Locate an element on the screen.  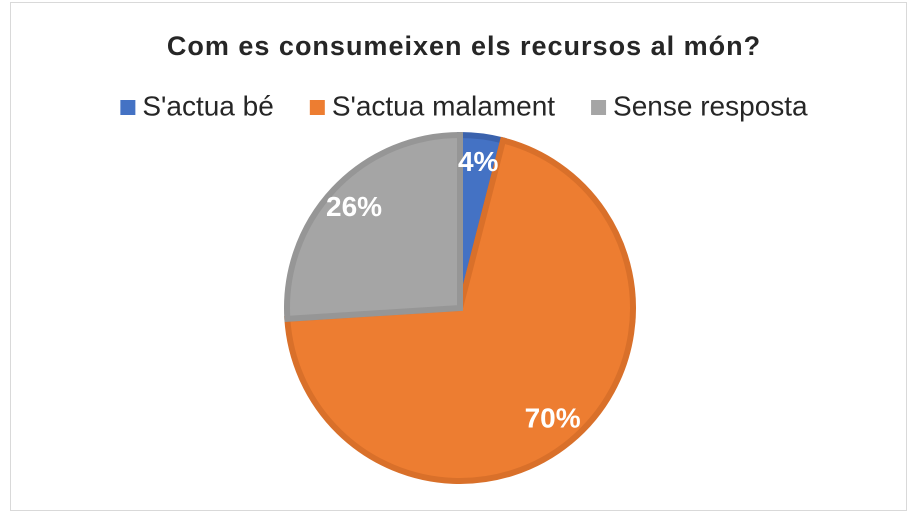
legend-label: S'actua bé is located at coordinates (207, 105).